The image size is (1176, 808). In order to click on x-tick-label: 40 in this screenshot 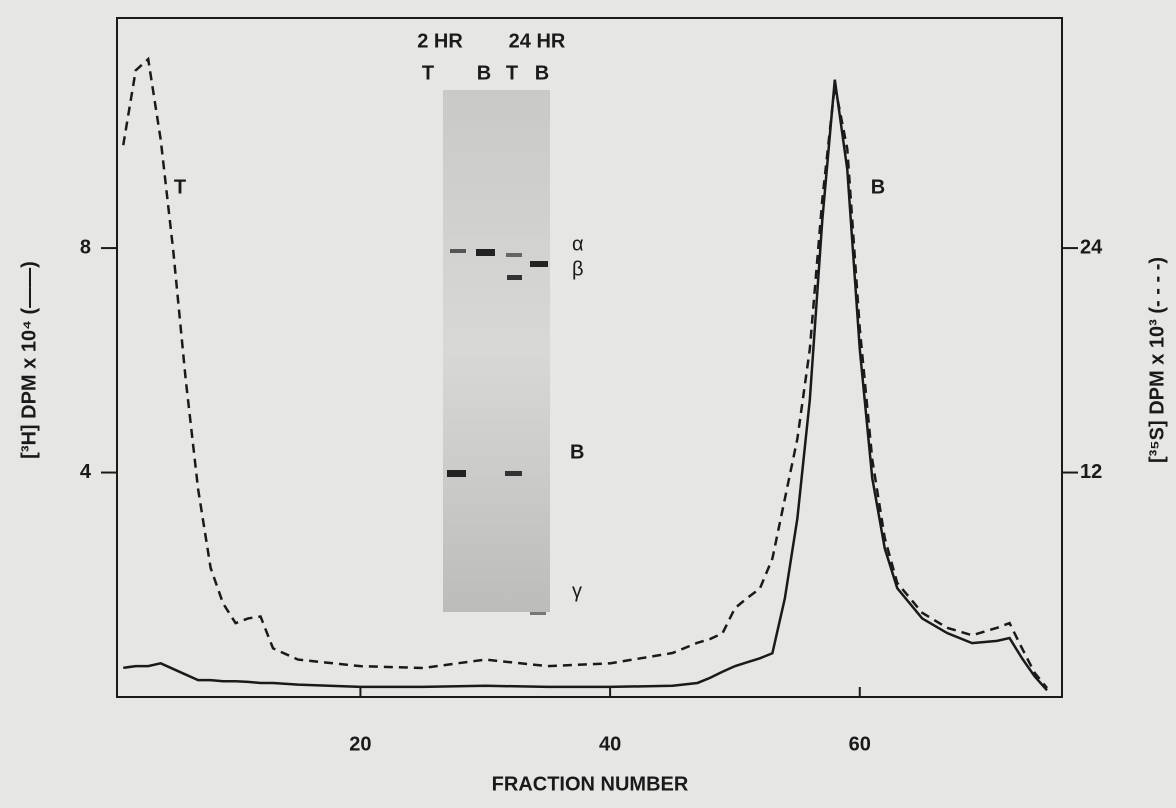, I will do `click(610, 744)`.